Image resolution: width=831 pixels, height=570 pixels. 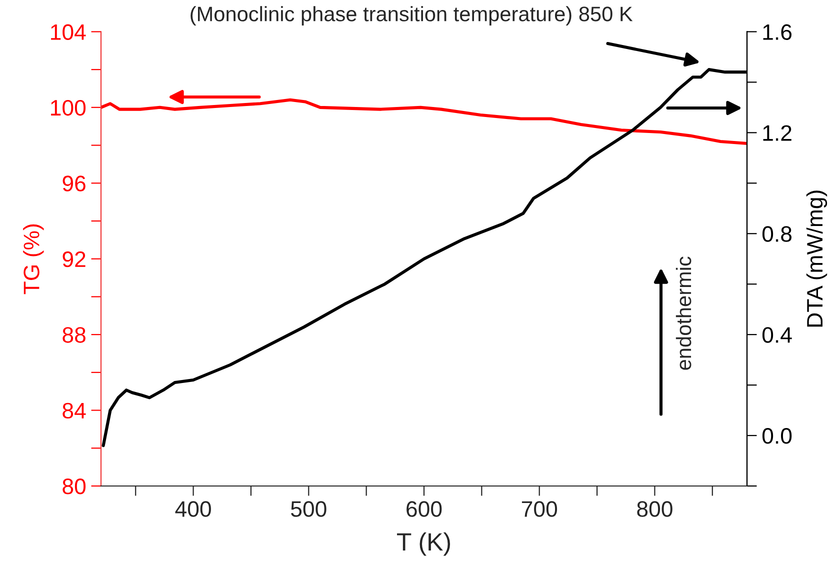 What do you see at coordinates (74, 184) in the screenshot?
I see `y-tick-label: 96` at bounding box center [74, 184].